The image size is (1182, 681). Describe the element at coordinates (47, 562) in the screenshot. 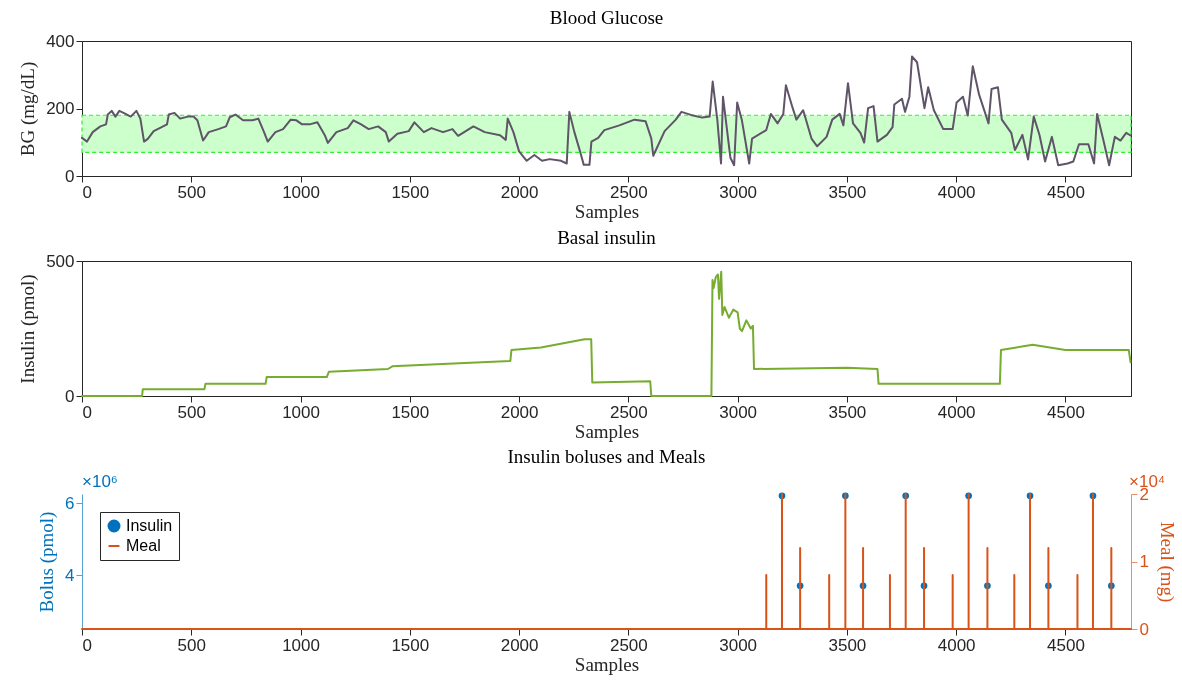

I see `y-axis-title: Bolus (pmol)` at that location.